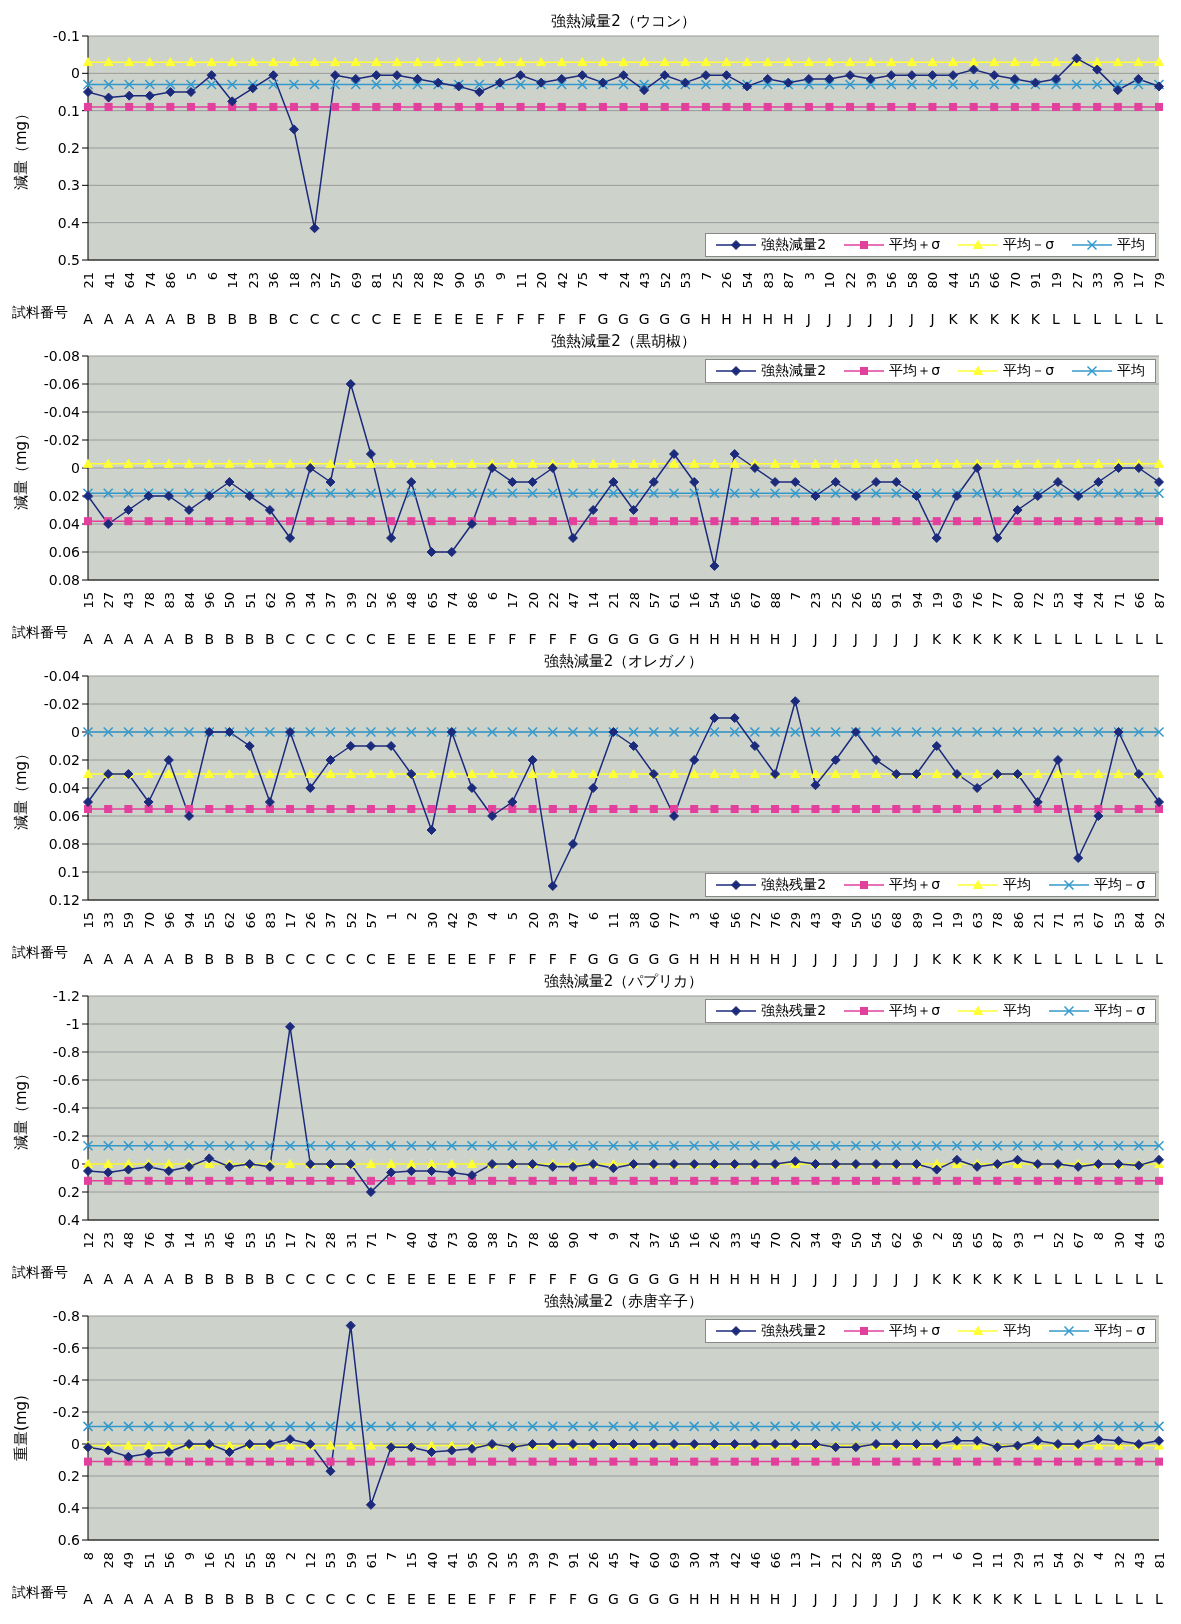 Image resolution: width=1181 pixels, height=1624 pixels. What do you see at coordinates (1099, 619) in the screenshot?
I see `category-label: 24 L` at bounding box center [1099, 619].